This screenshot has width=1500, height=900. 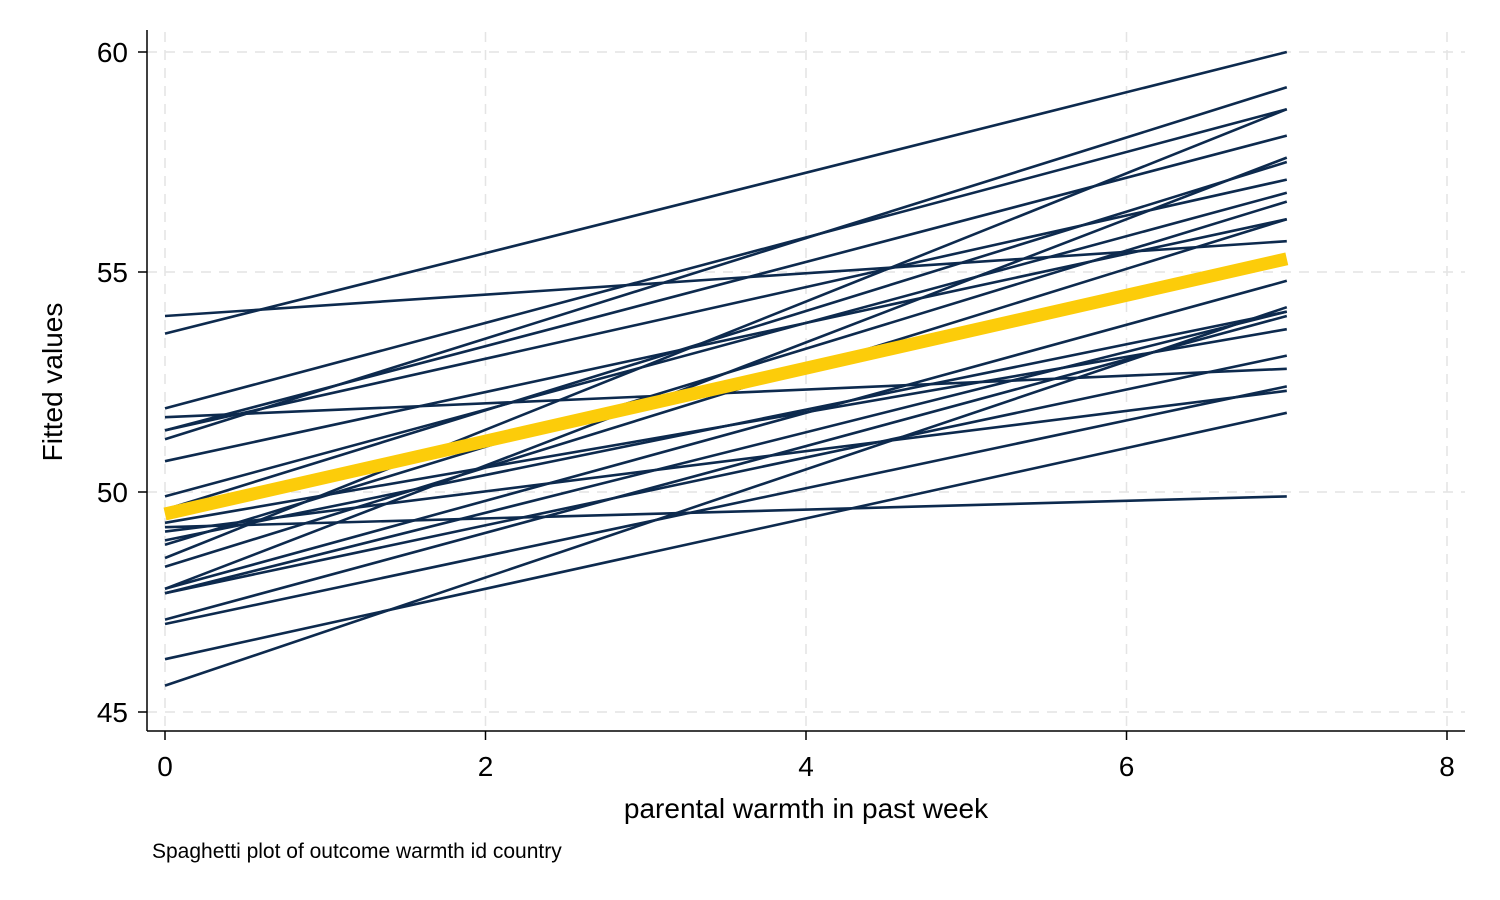 What do you see at coordinates (486, 766) in the screenshot?
I see `x-tick-label: 2` at bounding box center [486, 766].